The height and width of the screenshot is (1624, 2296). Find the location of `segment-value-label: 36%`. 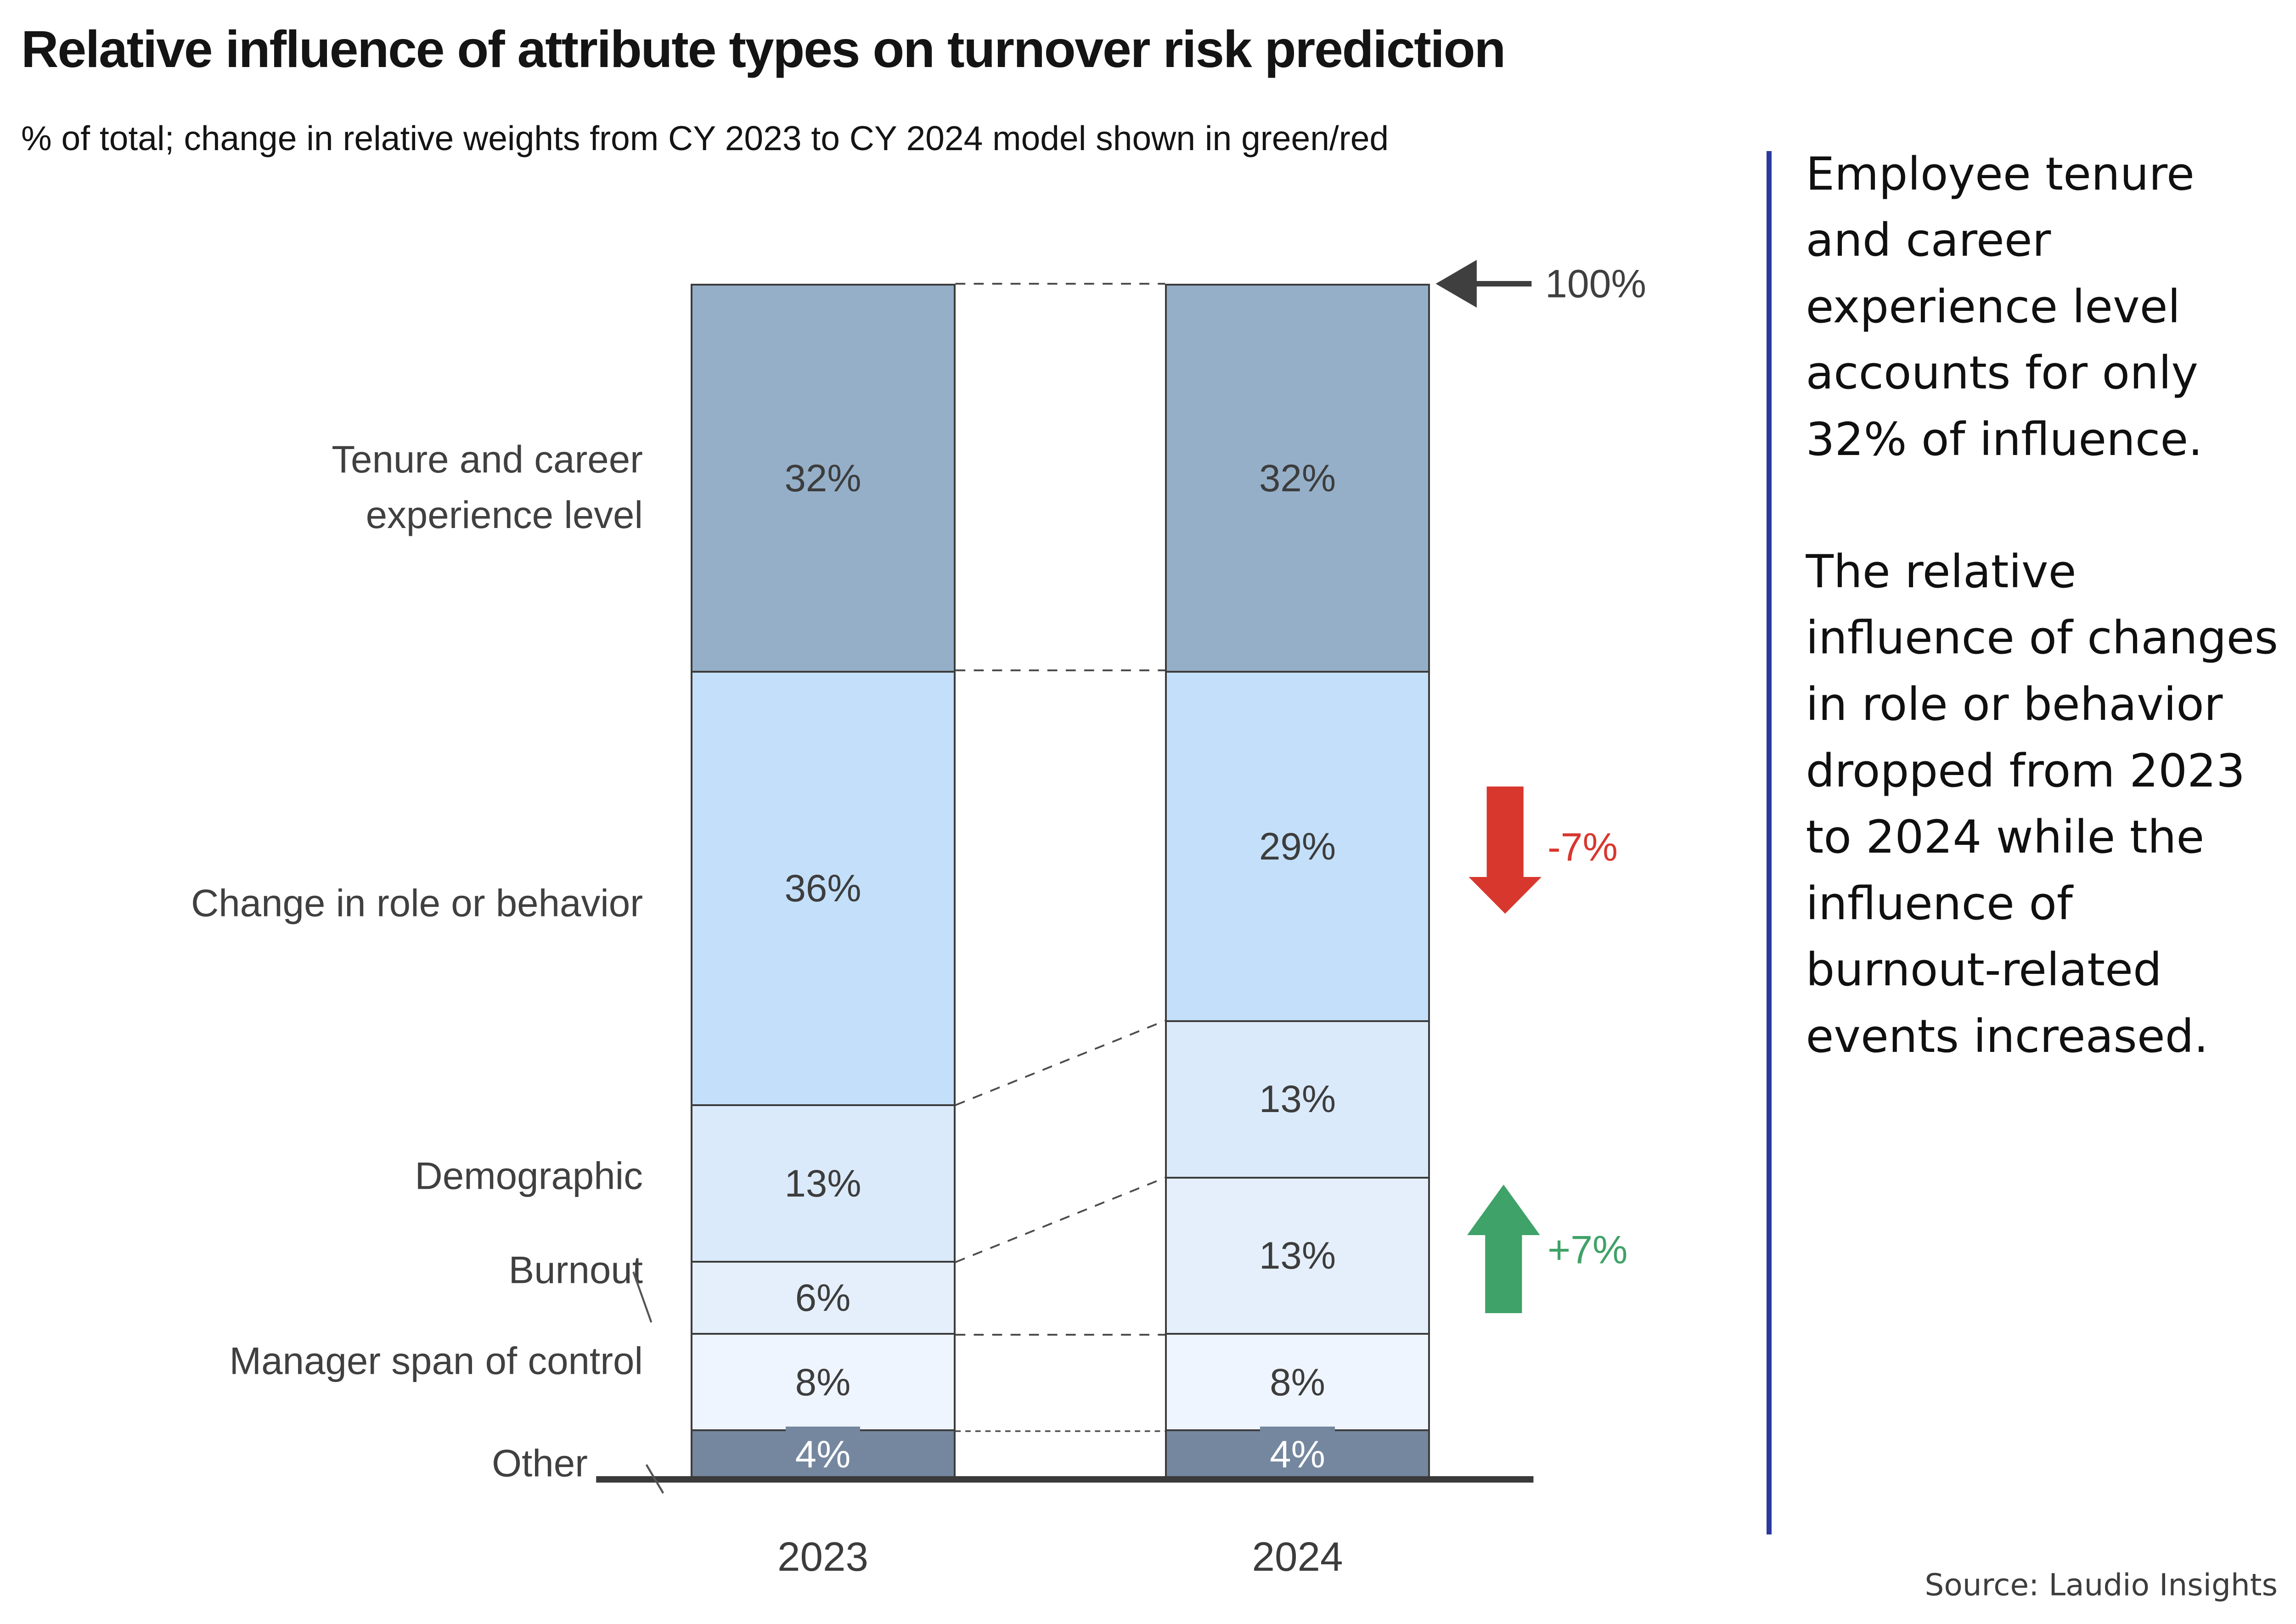

segment-value-label: 36% is located at coordinates (822, 888).